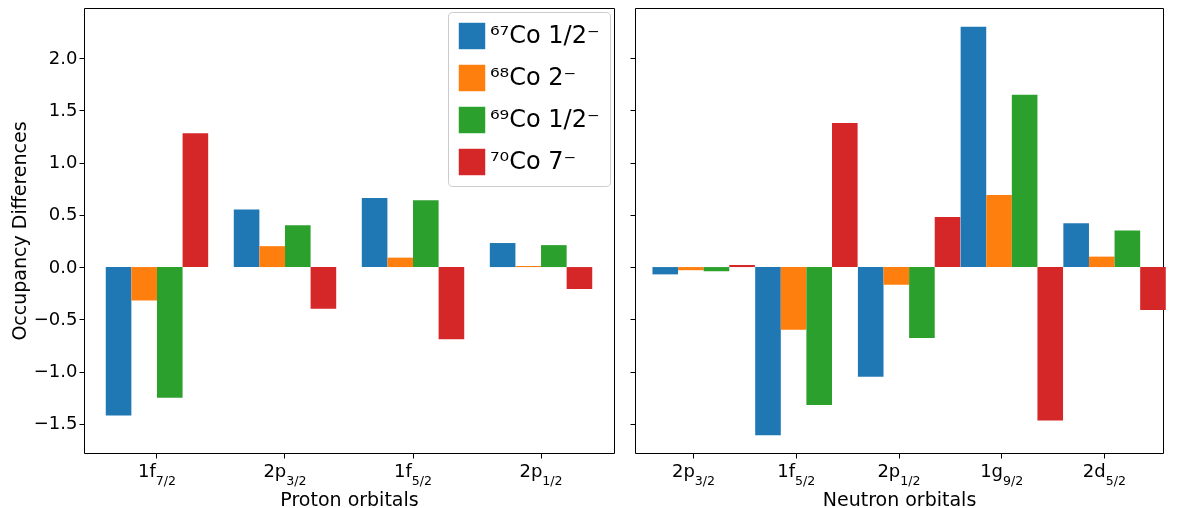 This screenshot has height=508, width=1196. I want to click on y-tick-label: −1.0, so click(55, 371).